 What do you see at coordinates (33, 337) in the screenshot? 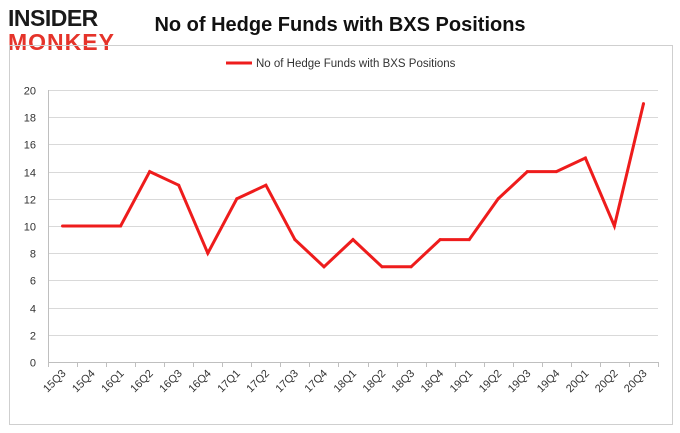
I see `y-tick-label: 2` at bounding box center [33, 337].